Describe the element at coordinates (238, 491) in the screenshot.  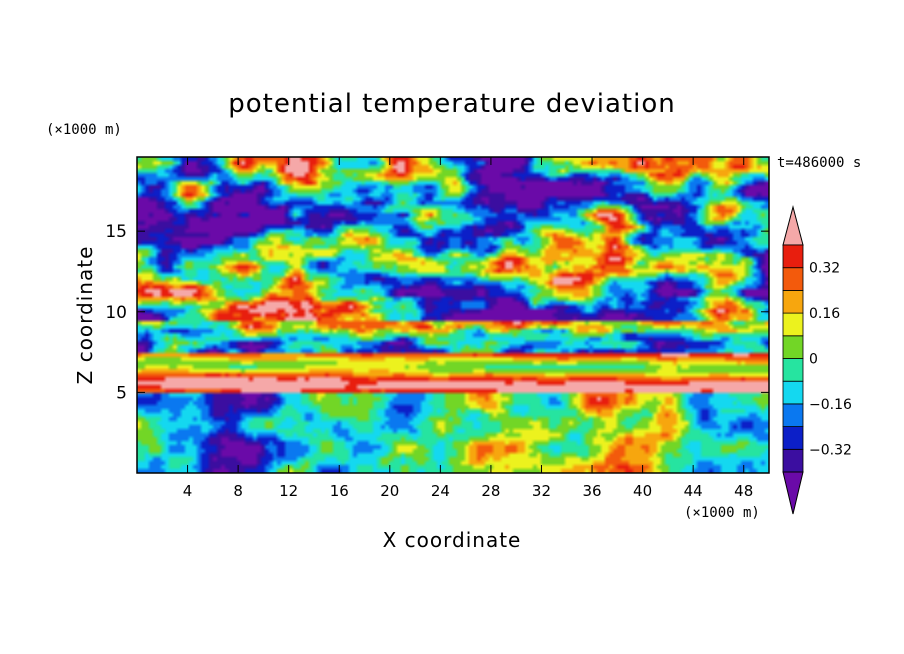
I see `x-tick-label: 8` at that location.